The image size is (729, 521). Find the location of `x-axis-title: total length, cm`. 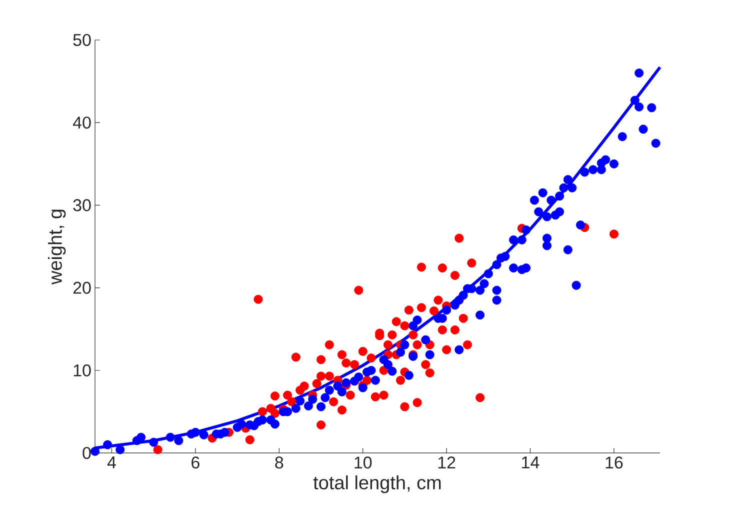

x-axis-title: total length, cm is located at coordinates (377, 484).